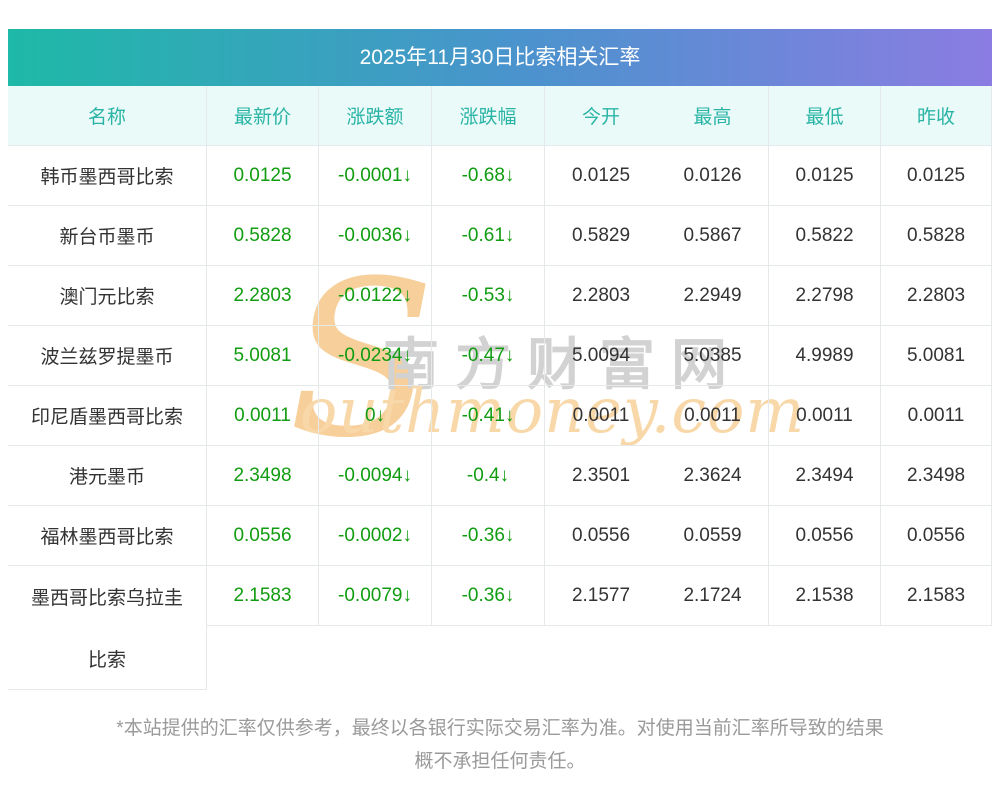  I want to click on cell-prev: 0.0556, so click(936, 536).